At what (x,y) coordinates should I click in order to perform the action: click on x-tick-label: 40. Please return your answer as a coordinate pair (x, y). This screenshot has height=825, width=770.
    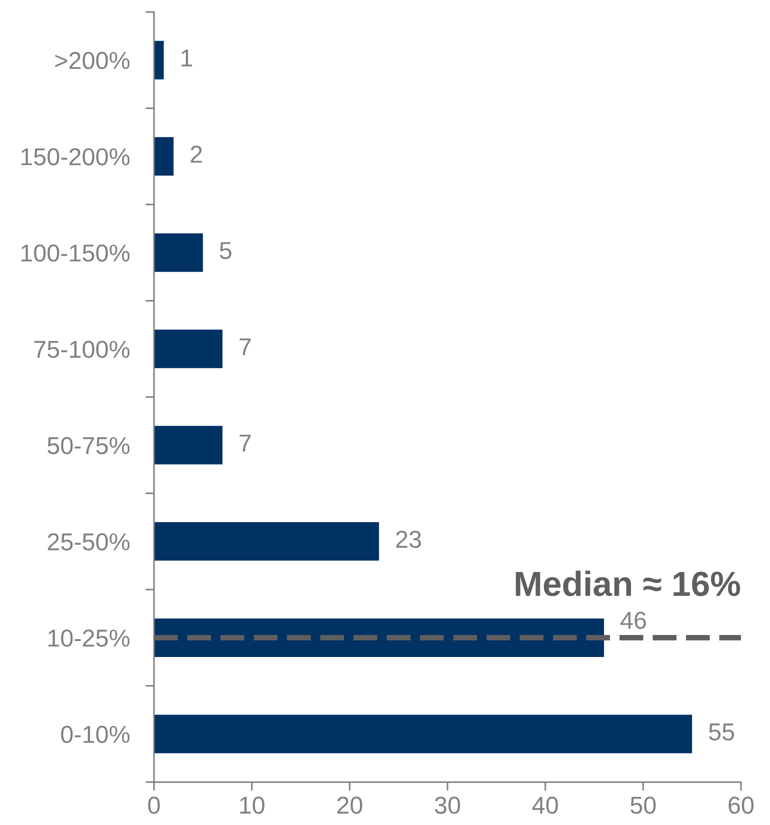
    Looking at the image, I should click on (545, 805).